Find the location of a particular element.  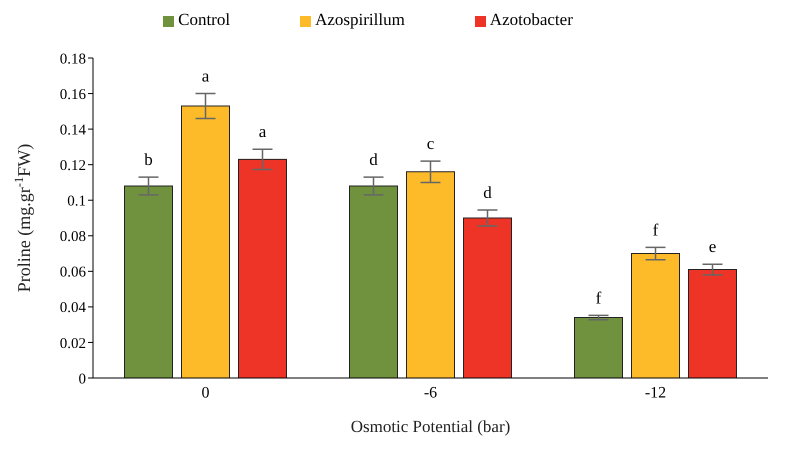

y-tick-label: 0.12 is located at coordinates (73, 166).